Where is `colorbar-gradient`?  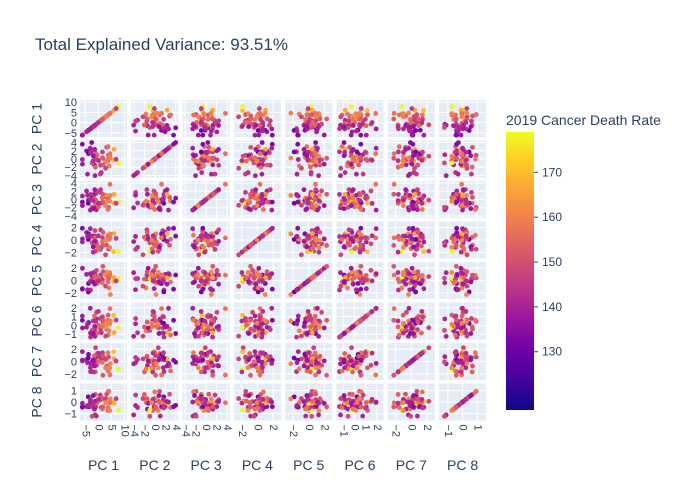
colorbar-gradient is located at coordinates (520, 271).